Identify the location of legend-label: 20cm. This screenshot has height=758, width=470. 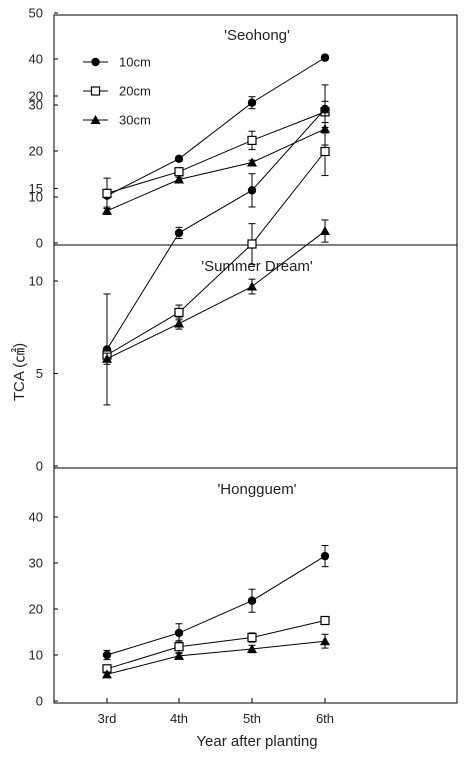
(135, 91).